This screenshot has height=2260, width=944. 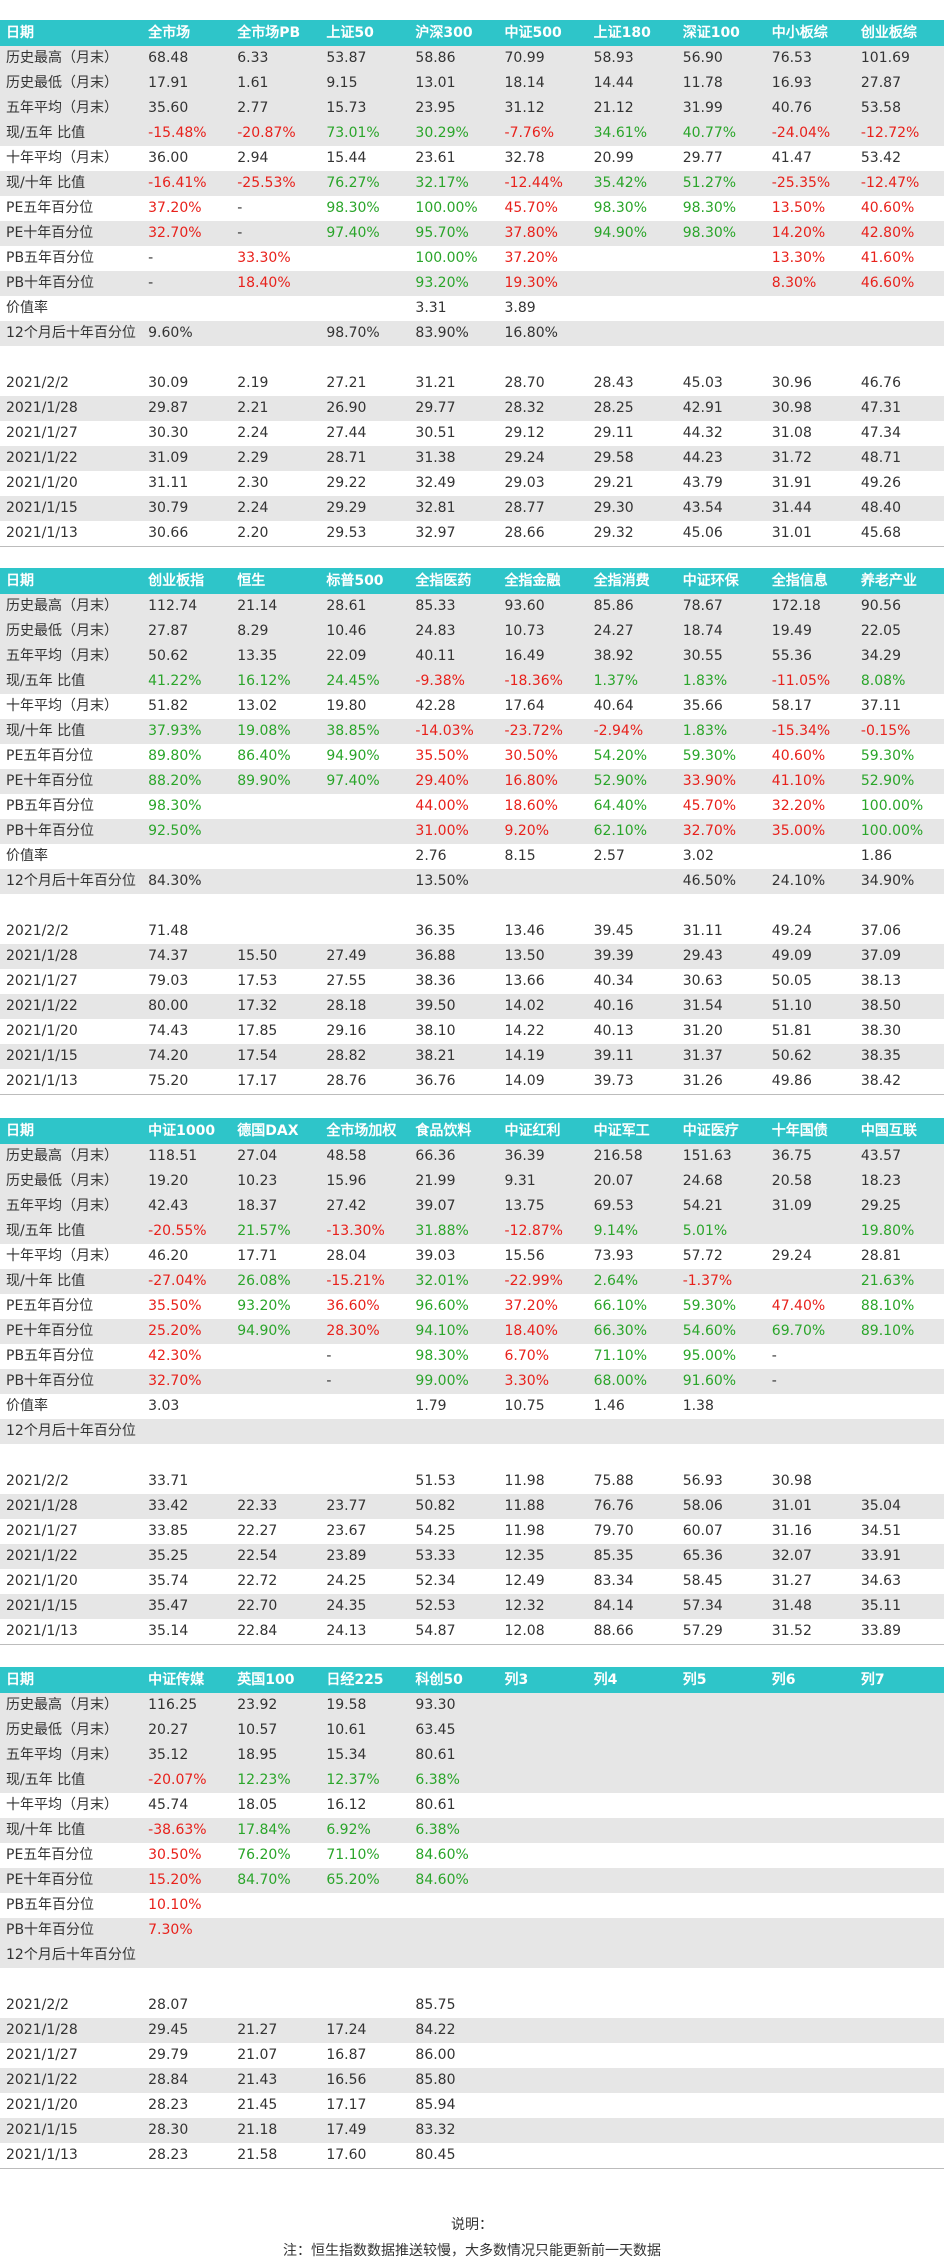 I want to click on table-cell: 16.87, so click(x=346, y=2055).